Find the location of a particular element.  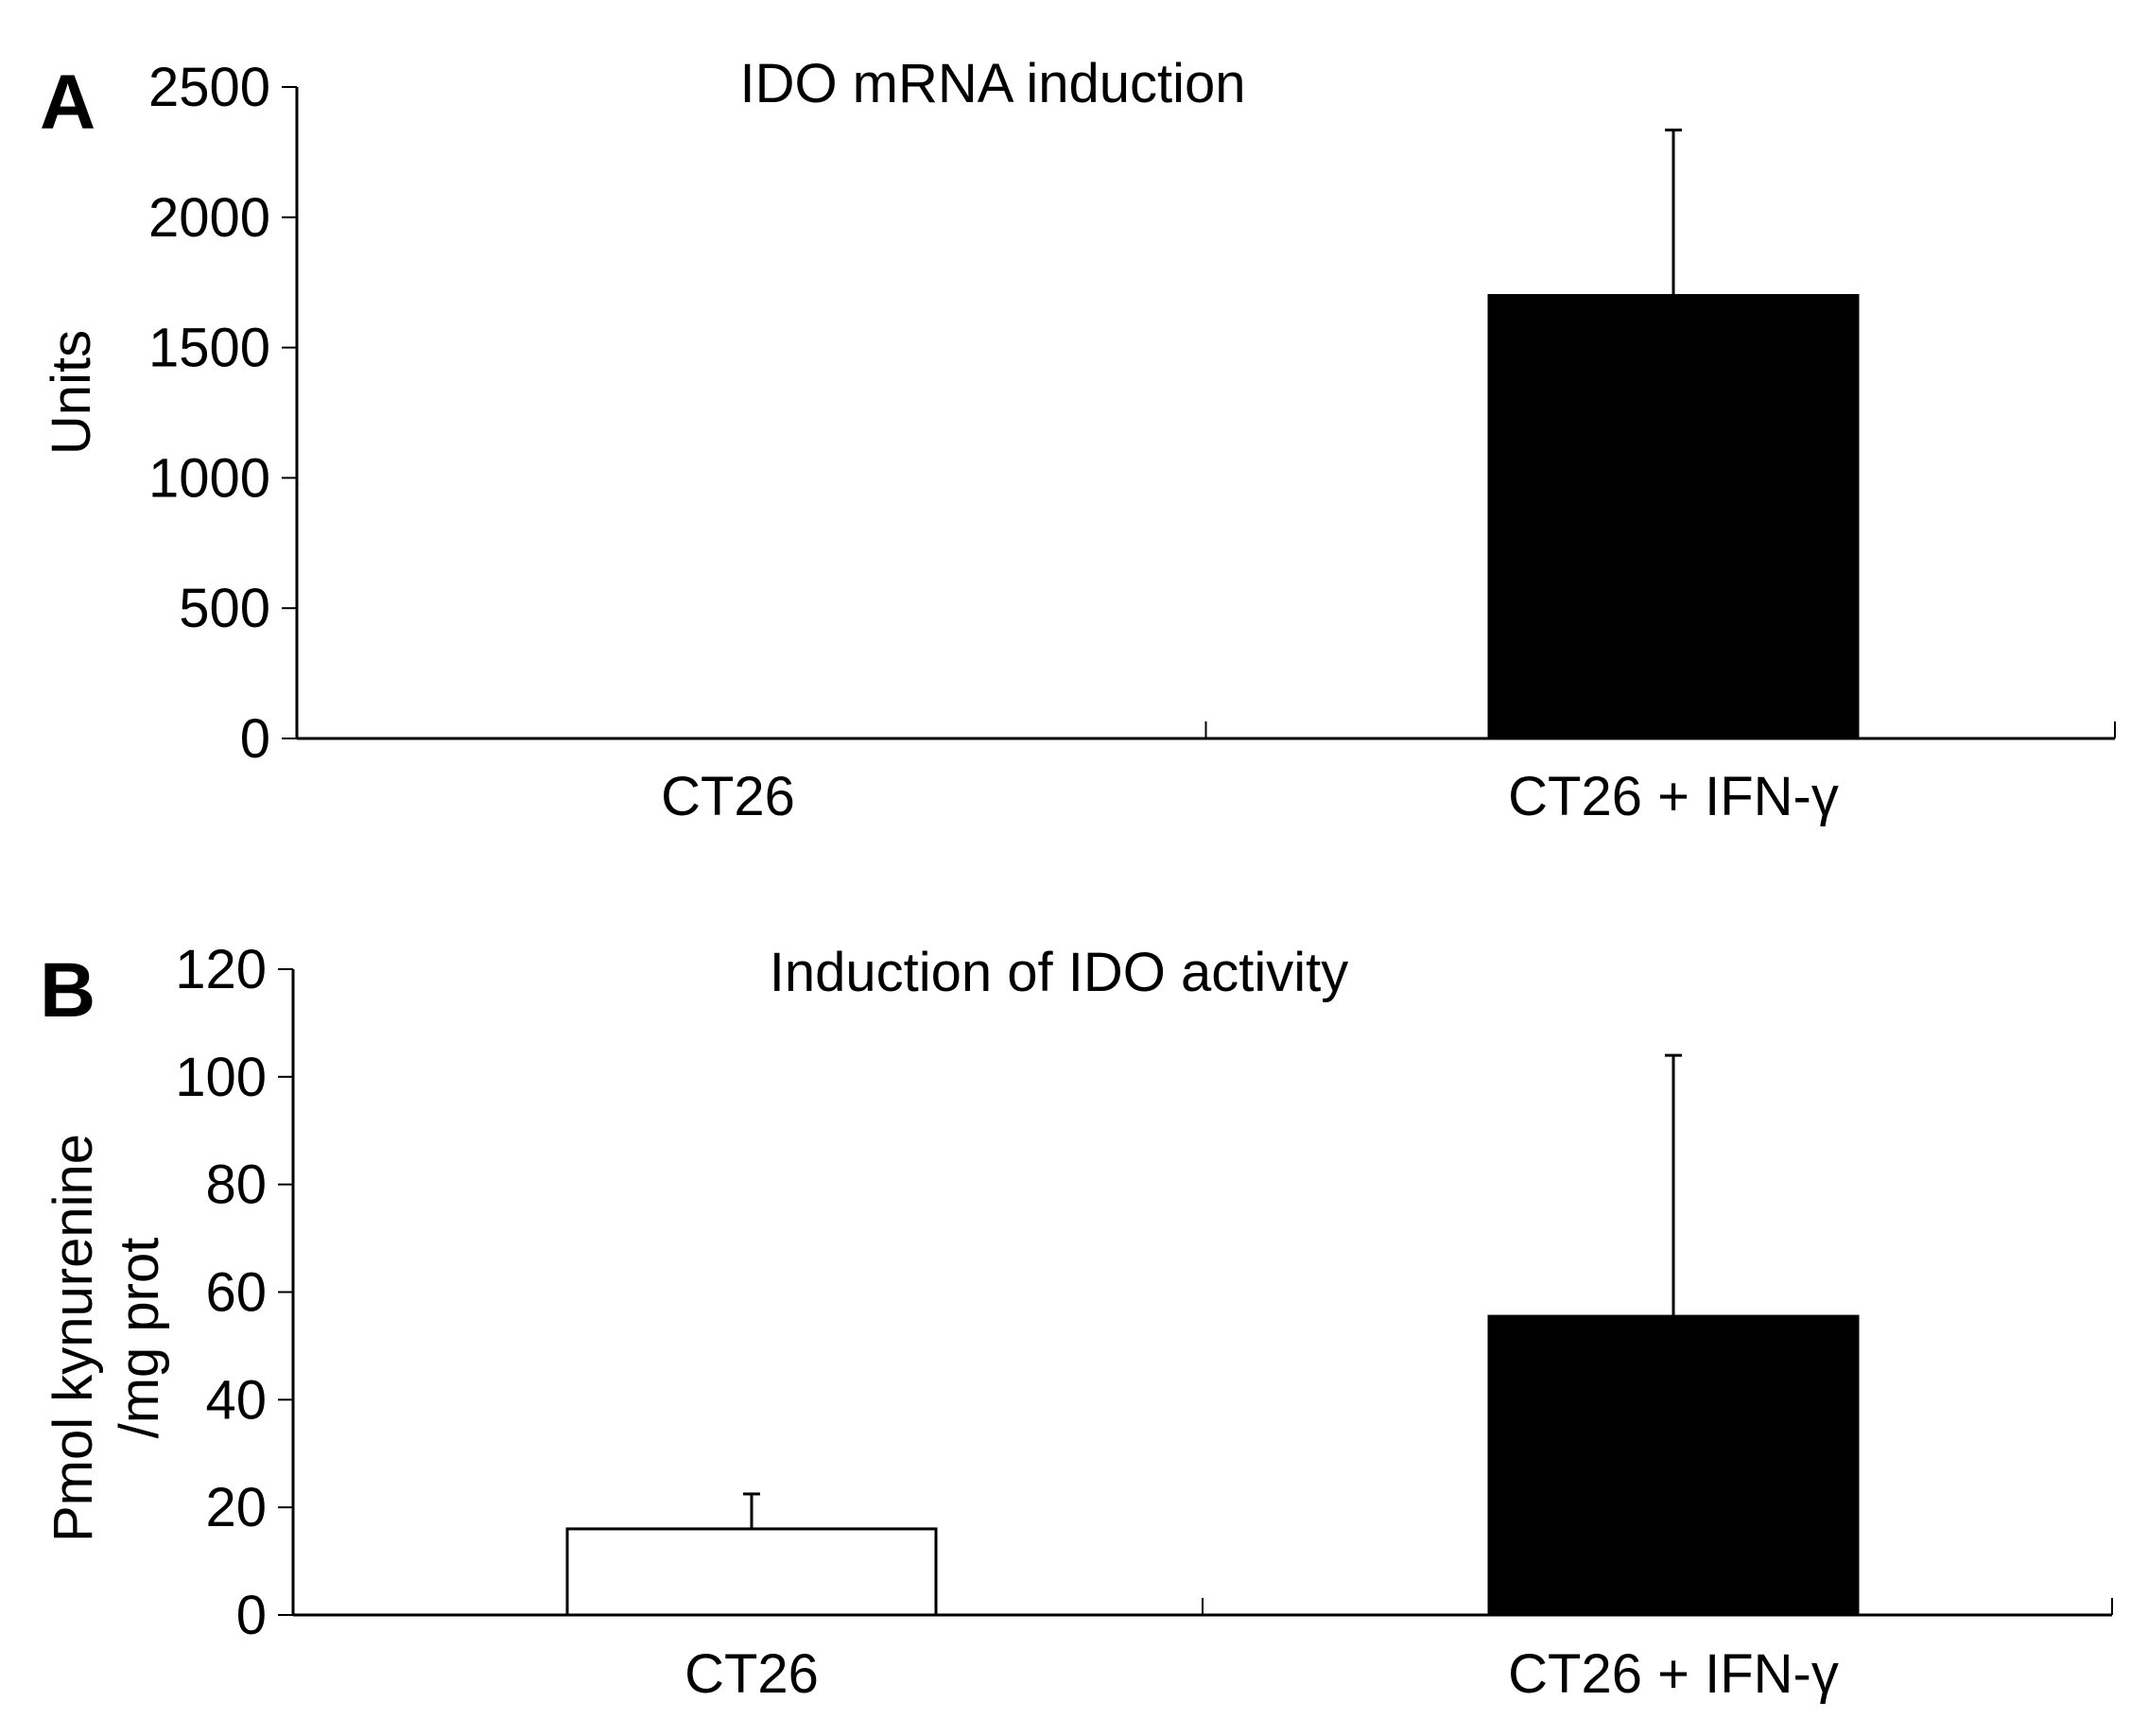

y-tick-label: 120 is located at coordinates (221, 969).